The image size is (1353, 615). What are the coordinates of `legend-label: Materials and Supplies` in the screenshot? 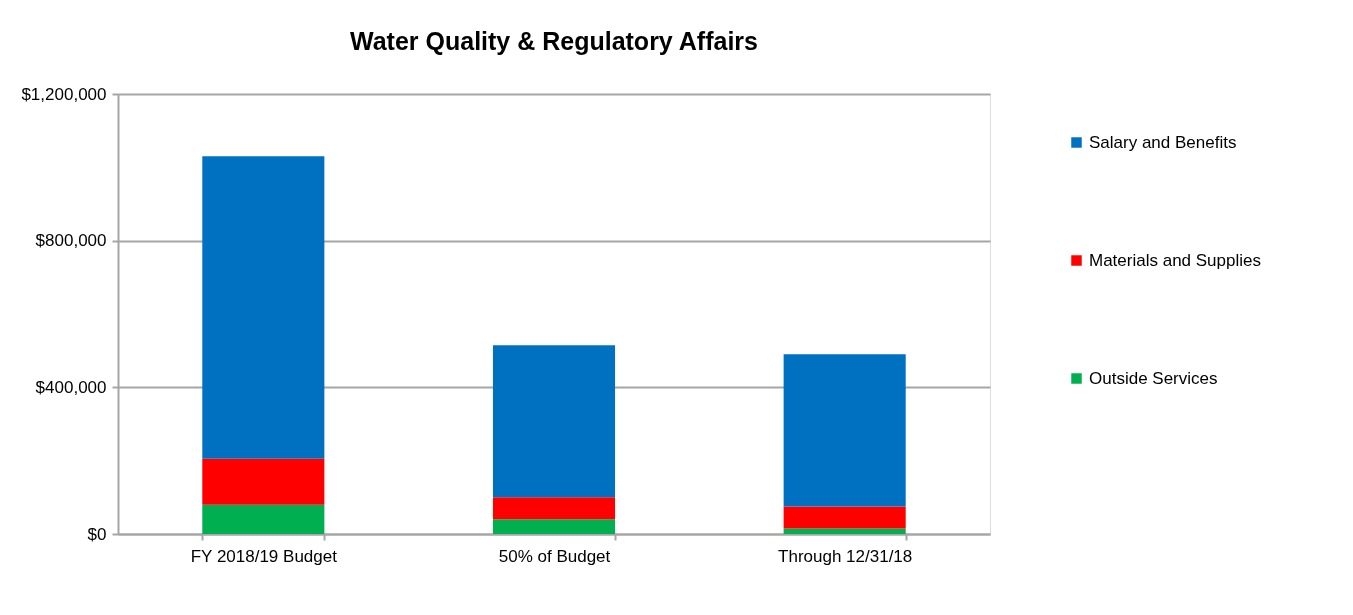 It's located at (1175, 260).